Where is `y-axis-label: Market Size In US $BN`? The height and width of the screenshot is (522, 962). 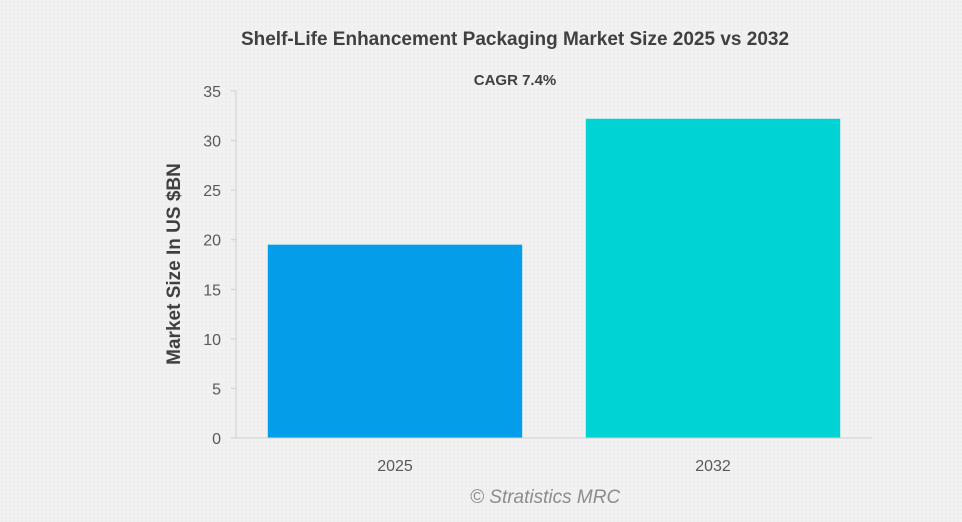 y-axis-label: Market Size In US $BN is located at coordinates (174, 264).